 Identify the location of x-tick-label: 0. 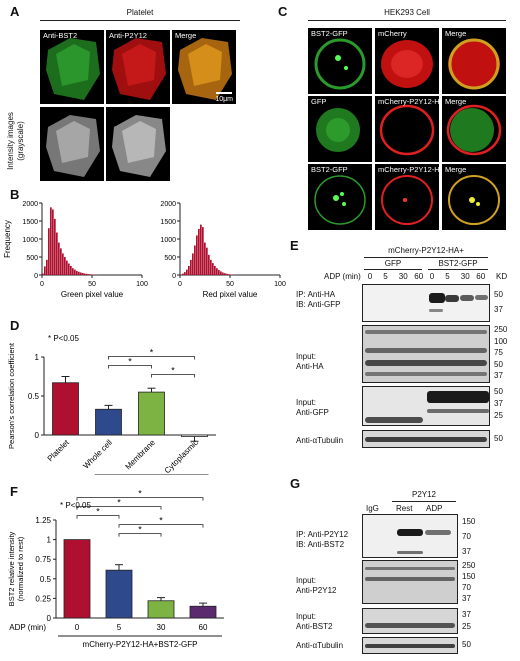
(77, 627).